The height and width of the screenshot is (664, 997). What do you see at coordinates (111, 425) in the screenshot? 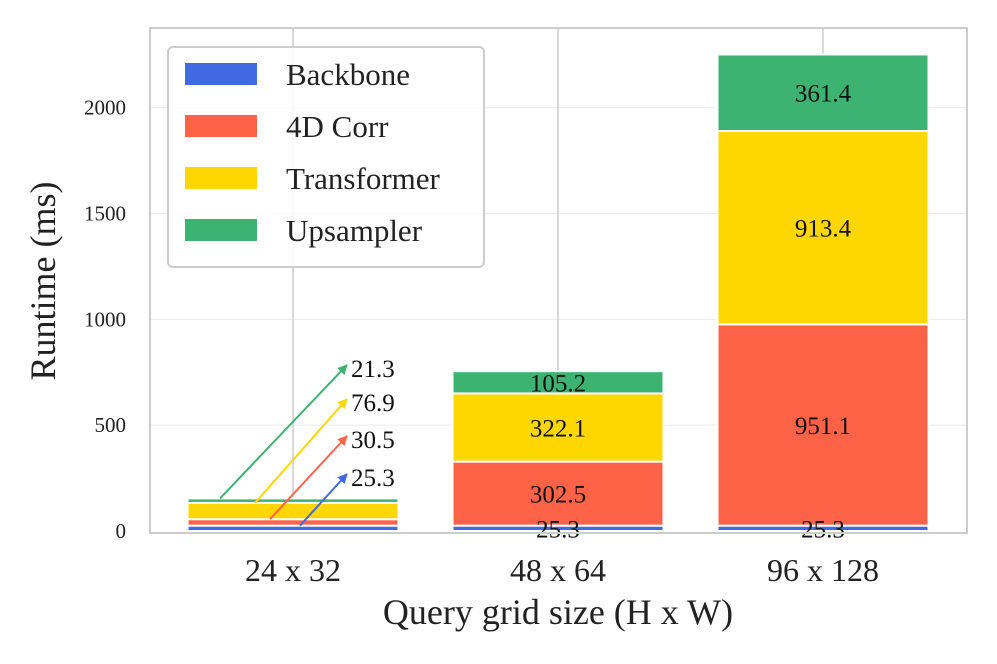
I see `y-tick-label: 500` at bounding box center [111, 425].